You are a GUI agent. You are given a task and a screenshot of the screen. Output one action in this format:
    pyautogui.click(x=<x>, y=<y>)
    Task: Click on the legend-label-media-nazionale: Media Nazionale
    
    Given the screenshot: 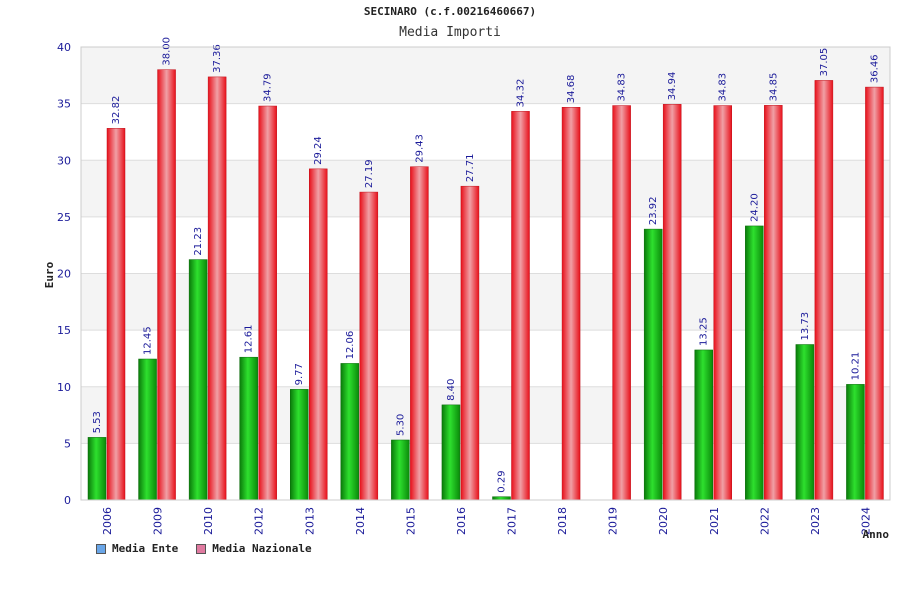 What is the action you would take?
    pyautogui.click(x=262, y=548)
    